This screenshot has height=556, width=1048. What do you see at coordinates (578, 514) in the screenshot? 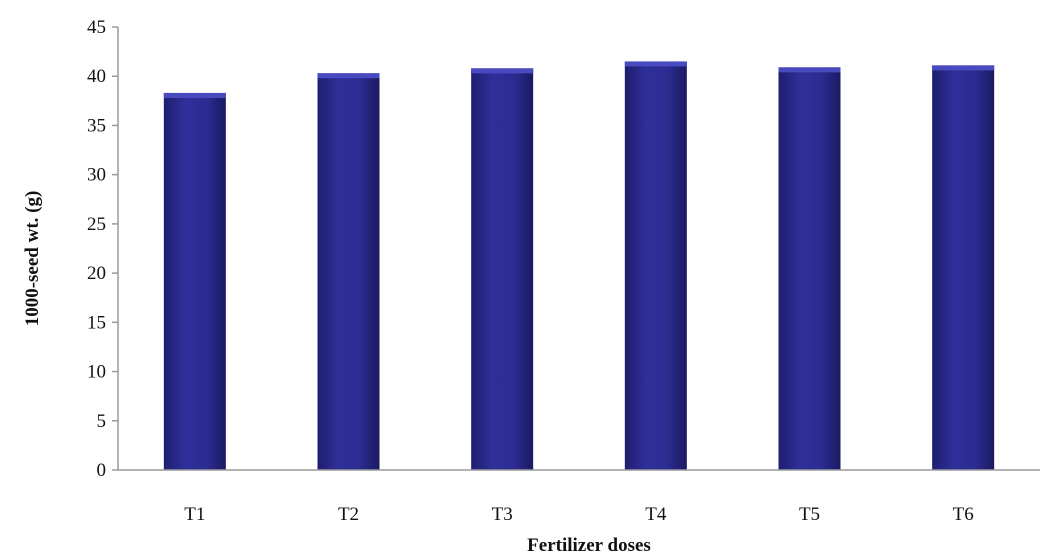
I see `x-ticks: T1 T2 T3 T4 T5 T6` at bounding box center [578, 514].